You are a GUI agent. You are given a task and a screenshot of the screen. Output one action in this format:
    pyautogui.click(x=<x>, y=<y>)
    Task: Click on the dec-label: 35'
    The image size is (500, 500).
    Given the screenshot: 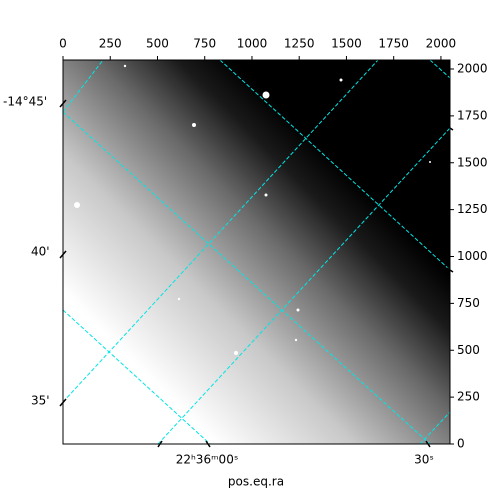 What is the action you would take?
    pyautogui.click(x=40, y=401)
    